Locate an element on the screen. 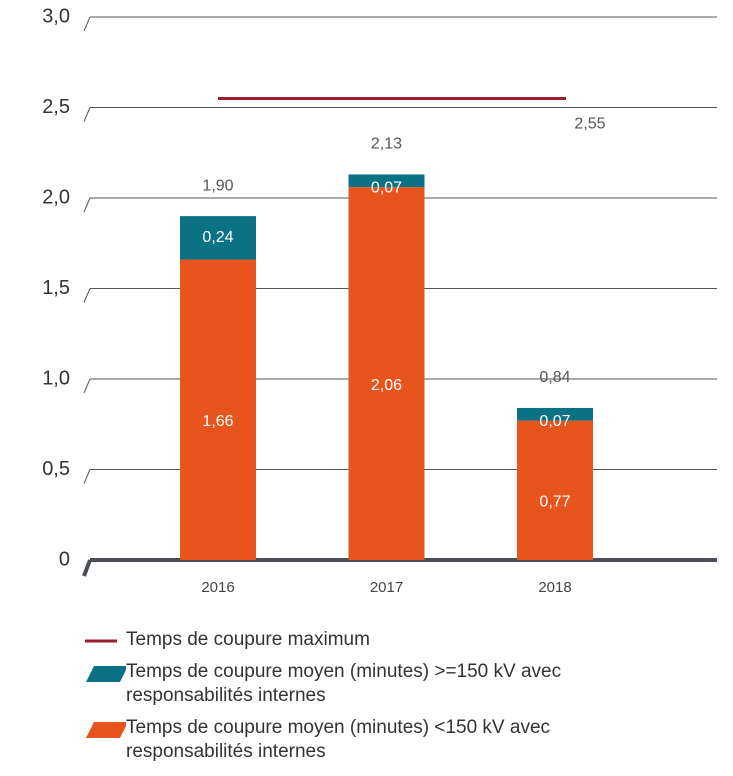 The image size is (733, 776). y-tick-label: 3,0 is located at coordinates (56, 16).